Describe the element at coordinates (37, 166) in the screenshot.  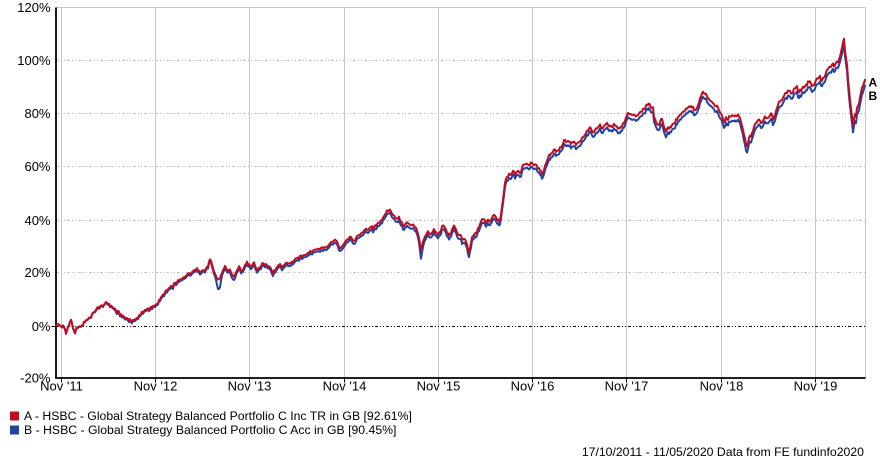
I see `svg-text: 60%` at that location.